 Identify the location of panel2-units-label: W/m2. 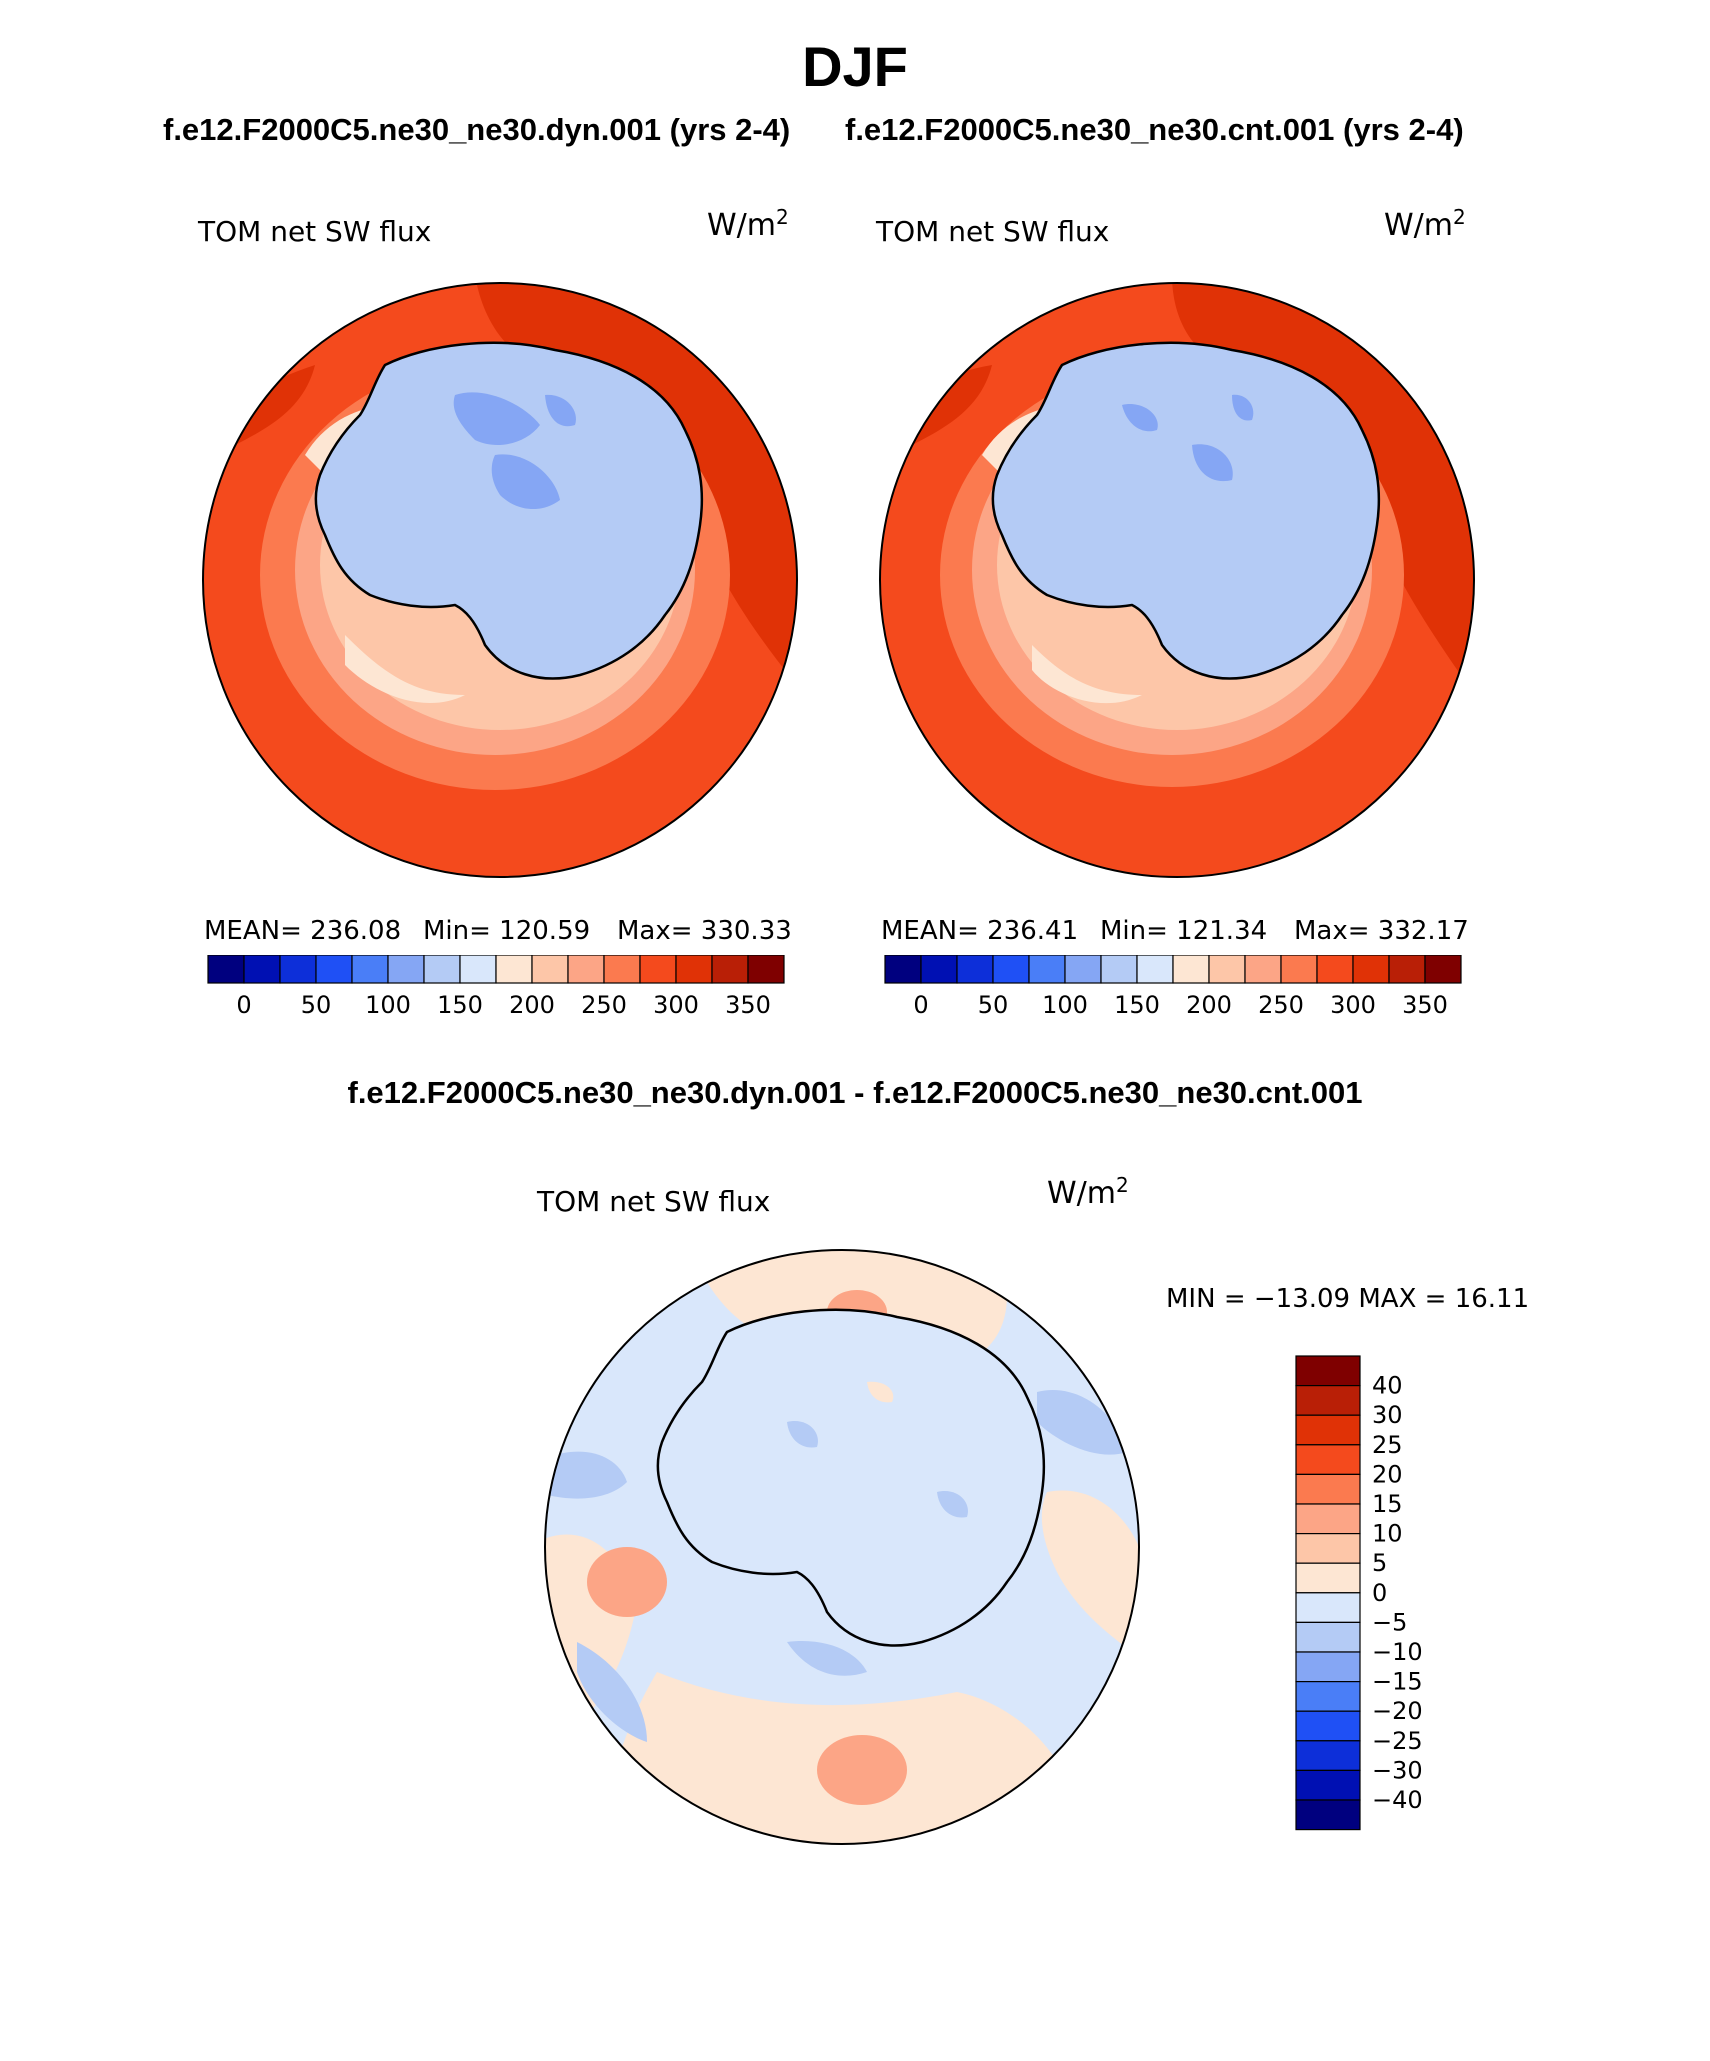
(1425, 224).